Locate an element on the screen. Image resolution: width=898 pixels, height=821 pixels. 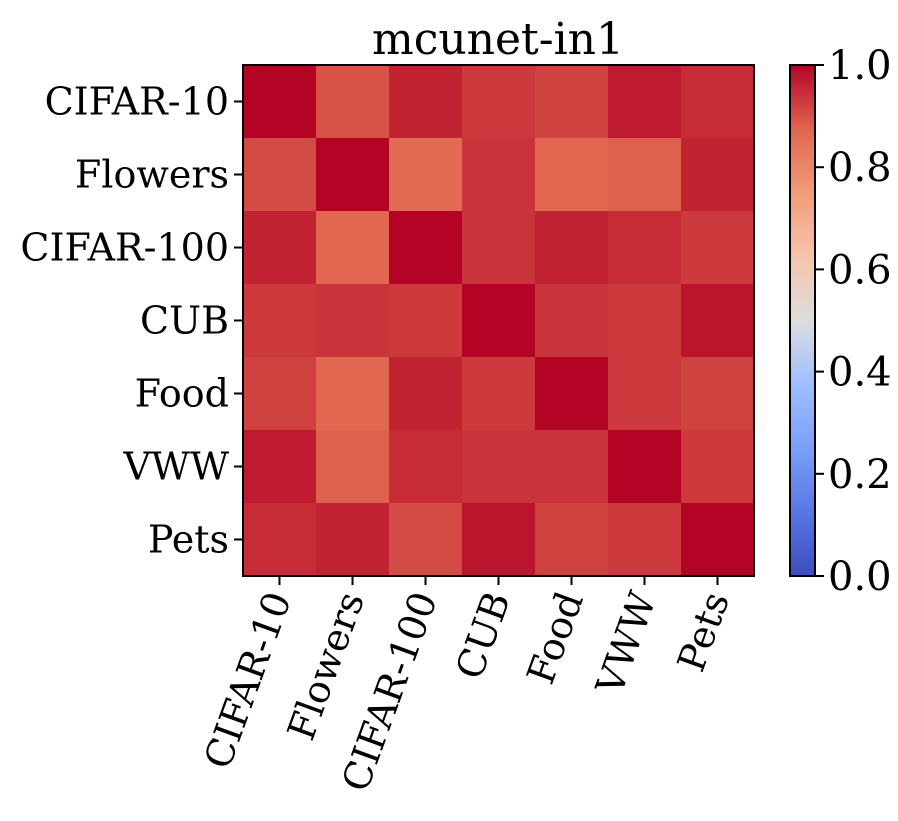
y-tick-label: Pets is located at coordinates (188, 540).